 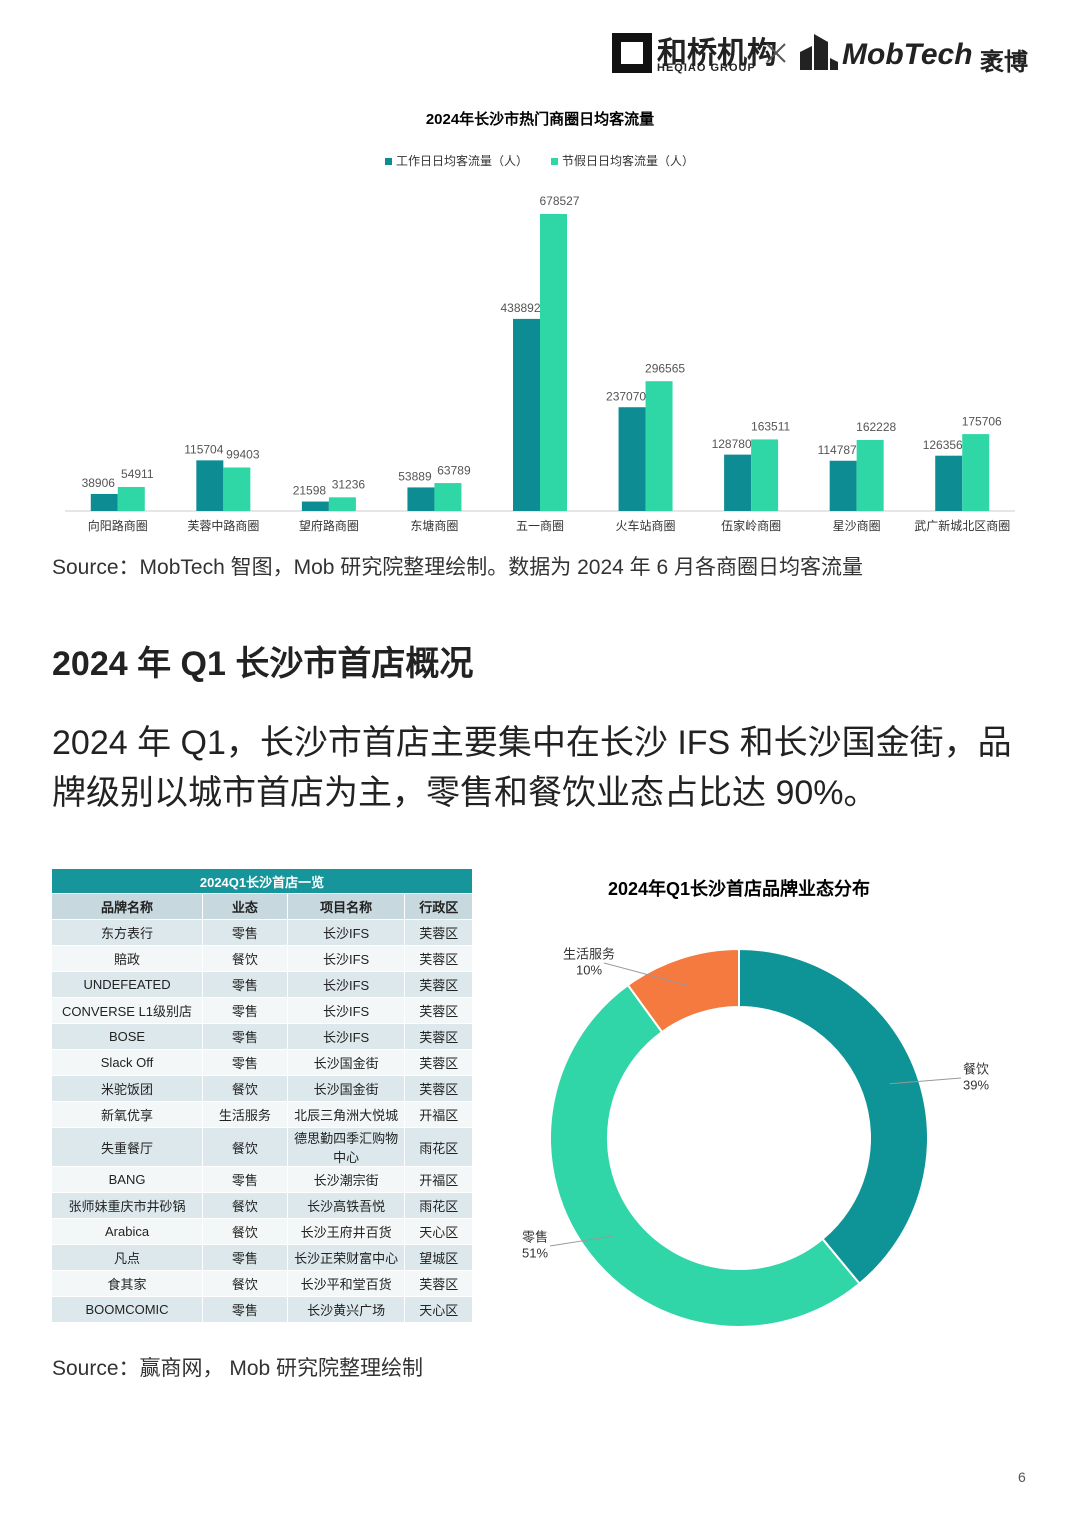 What do you see at coordinates (1004, 62) in the screenshot?
I see `logo-right-cn: 袤博` at bounding box center [1004, 62].